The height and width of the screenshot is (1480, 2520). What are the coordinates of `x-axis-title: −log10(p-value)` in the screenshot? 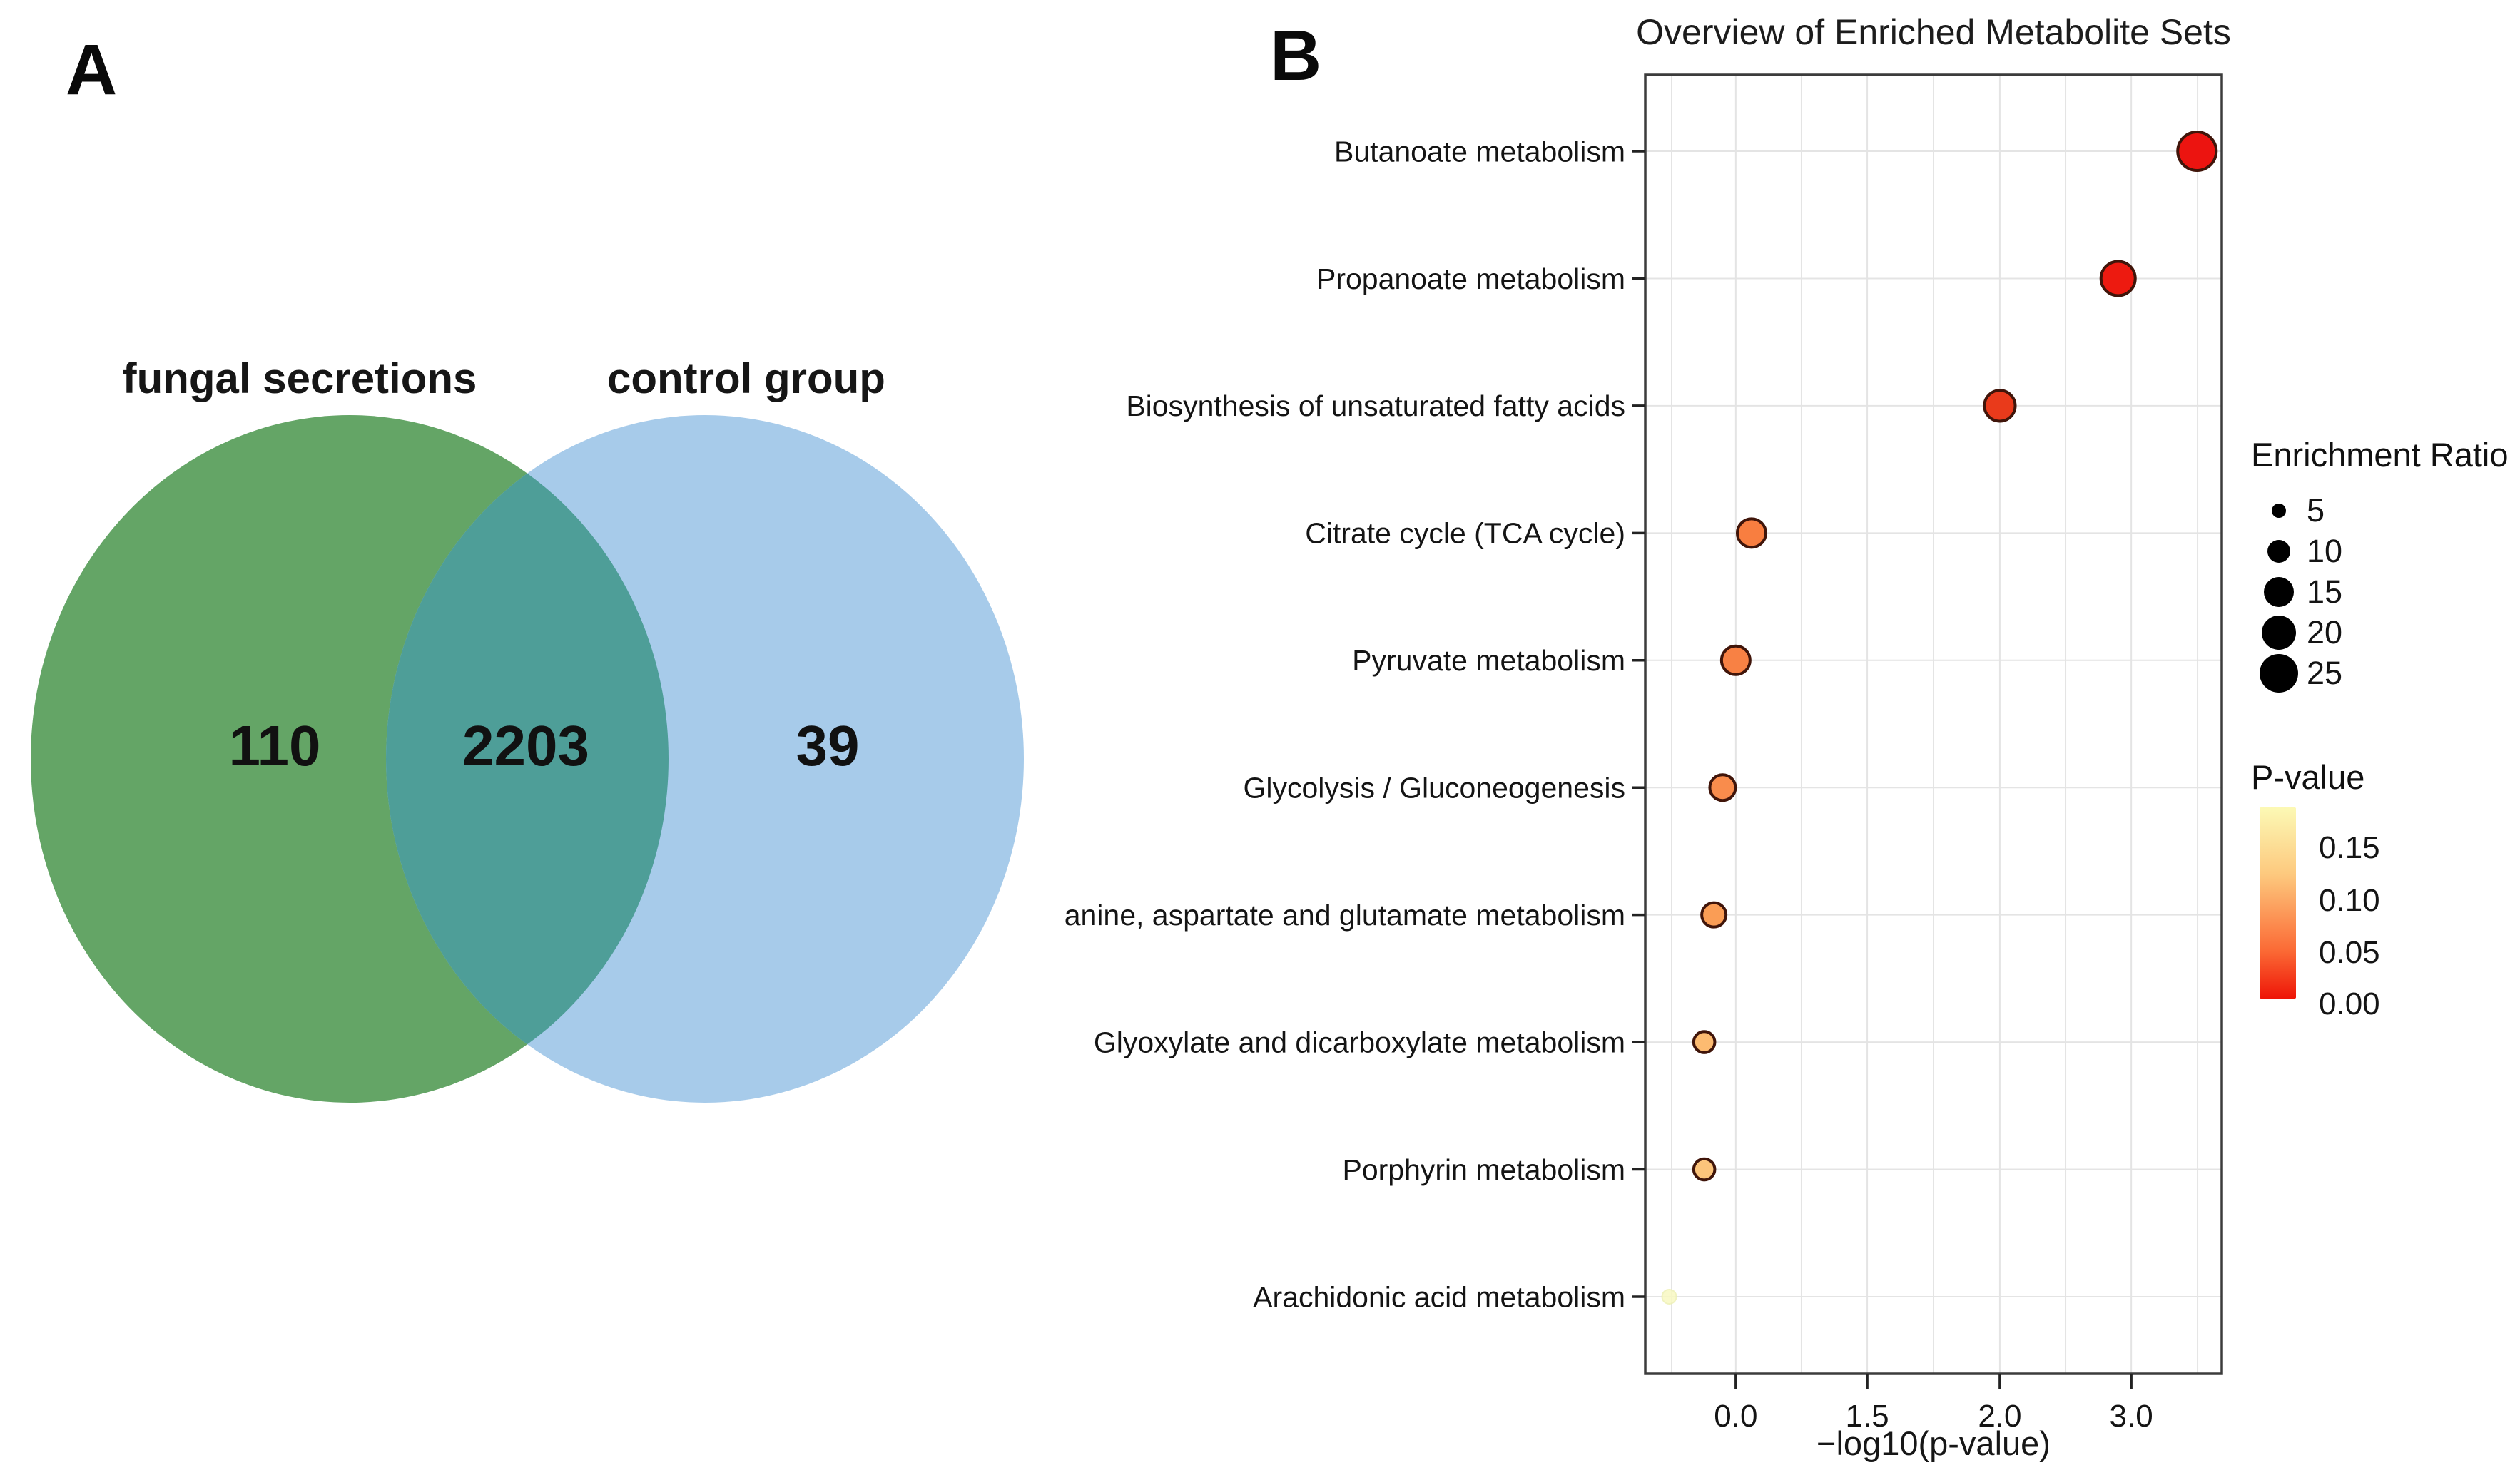 It's located at (1934, 1443).